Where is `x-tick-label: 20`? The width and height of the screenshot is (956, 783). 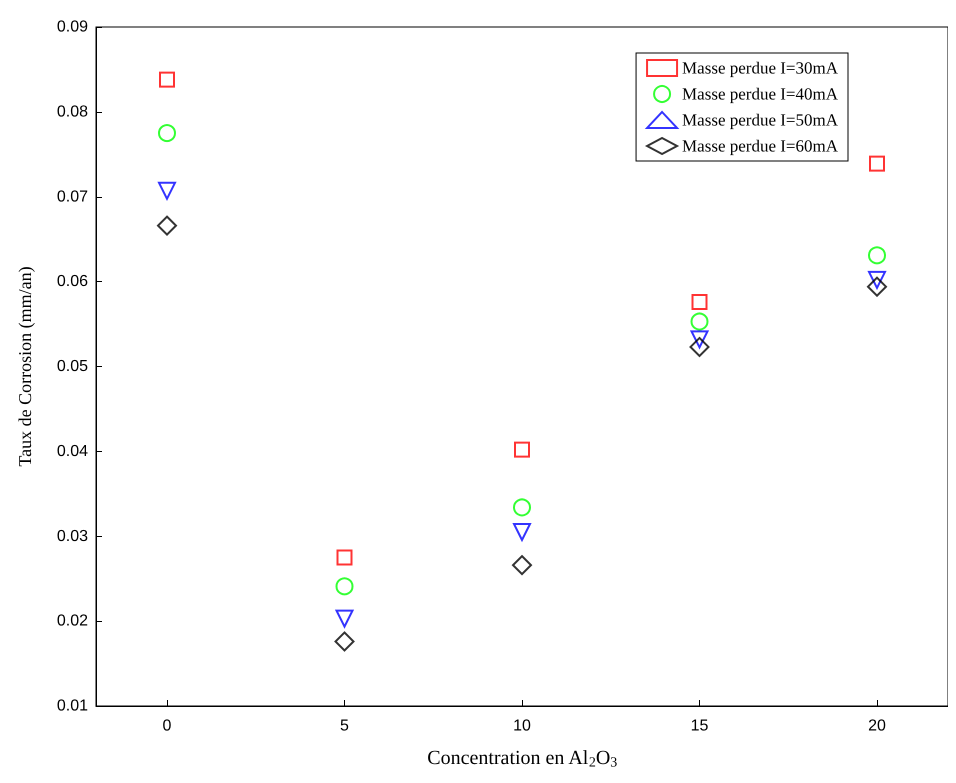
x-tick-label: 20 is located at coordinates (877, 726).